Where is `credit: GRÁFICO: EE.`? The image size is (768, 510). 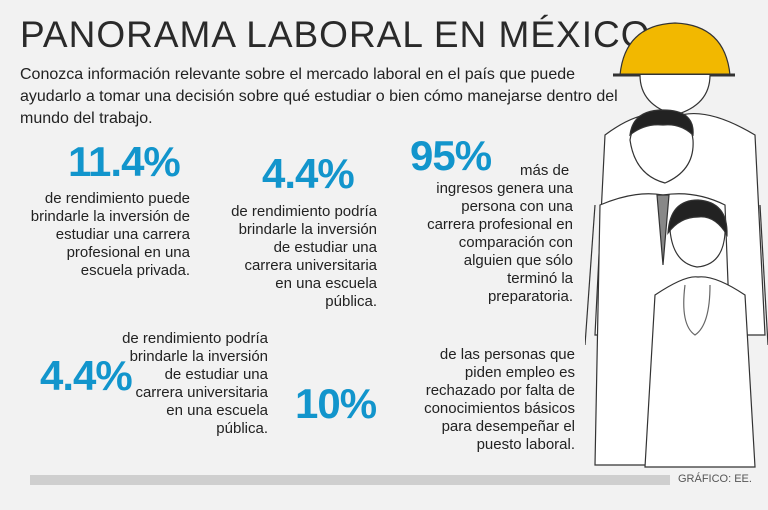
credit: GRÁFICO: EE. is located at coordinates (715, 479).